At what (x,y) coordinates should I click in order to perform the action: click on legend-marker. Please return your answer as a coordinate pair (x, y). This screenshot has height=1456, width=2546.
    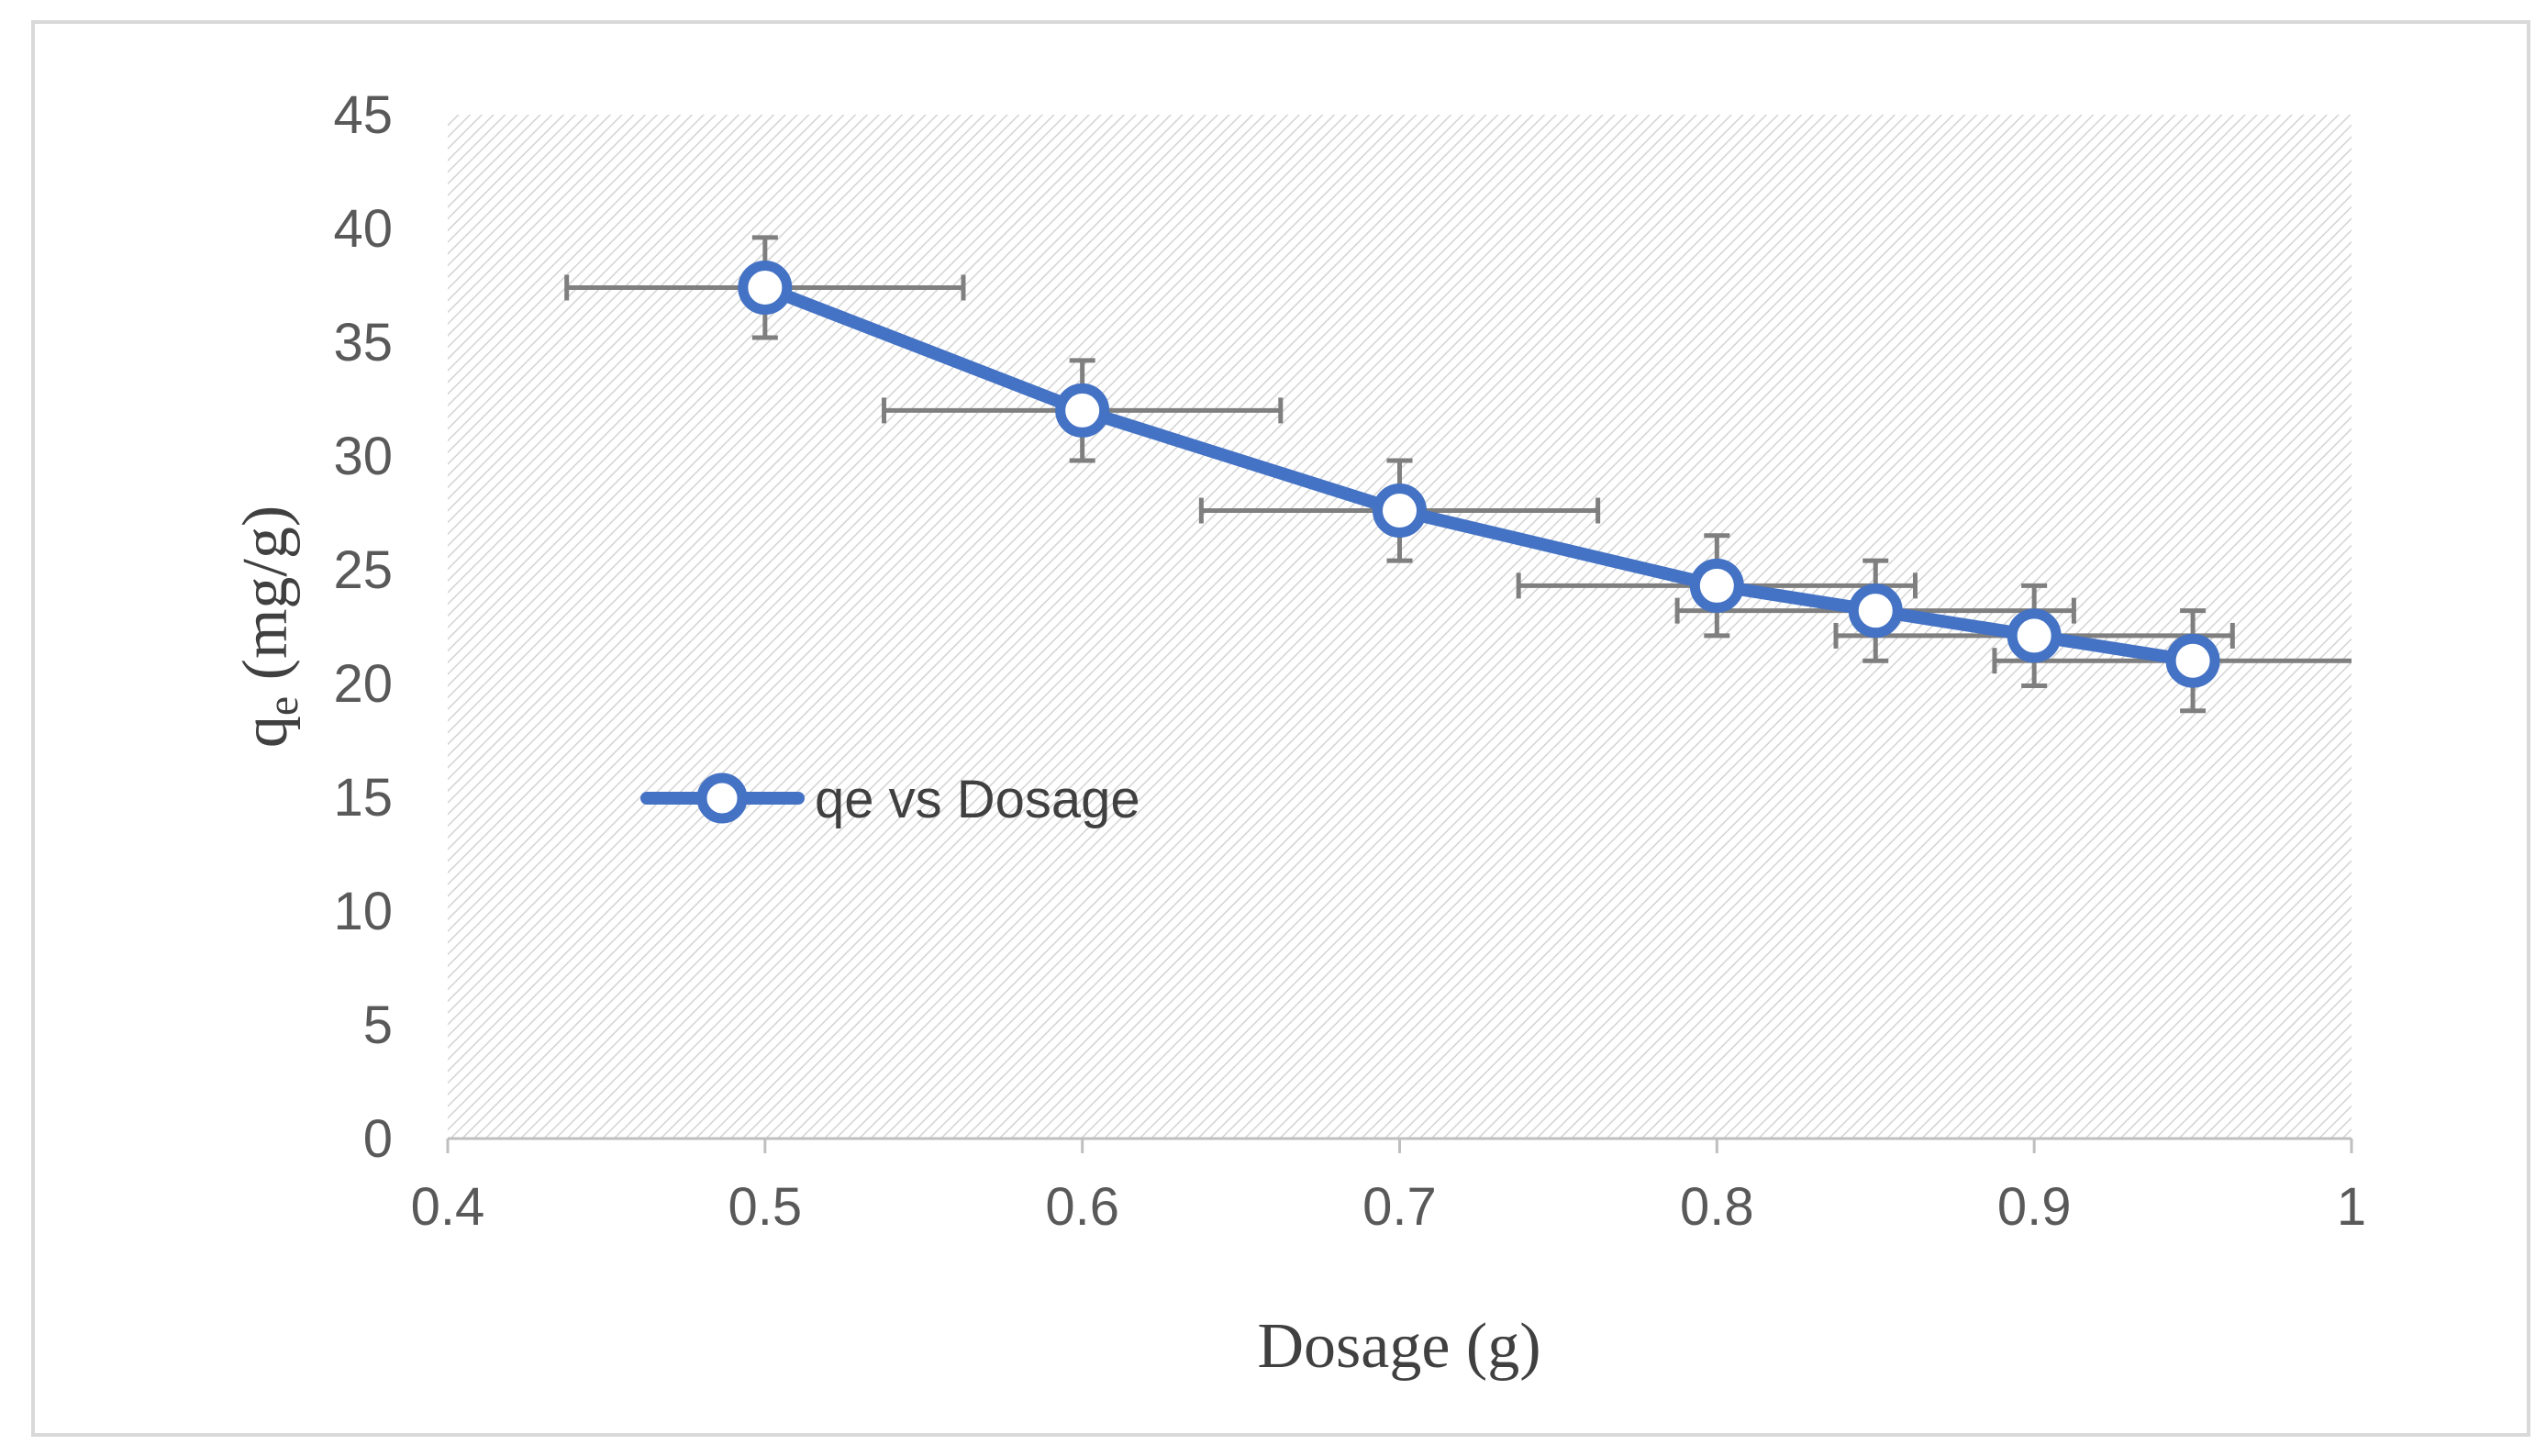
    Looking at the image, I should click on (722, 798).